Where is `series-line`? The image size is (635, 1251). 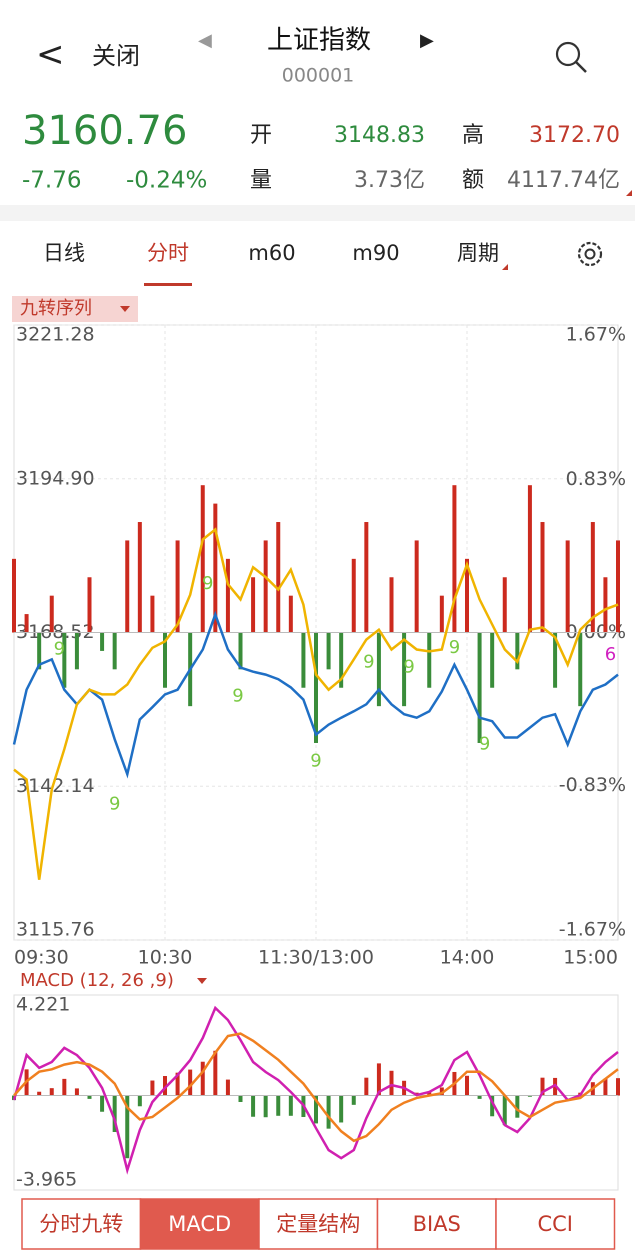
series-line is located at coordinates (315, 1090).